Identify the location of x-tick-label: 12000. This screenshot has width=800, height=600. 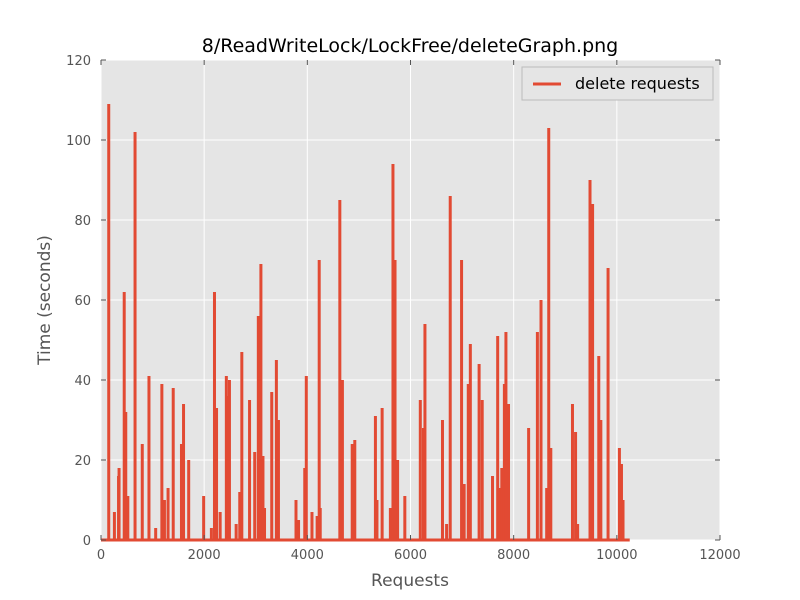
(719, 555).